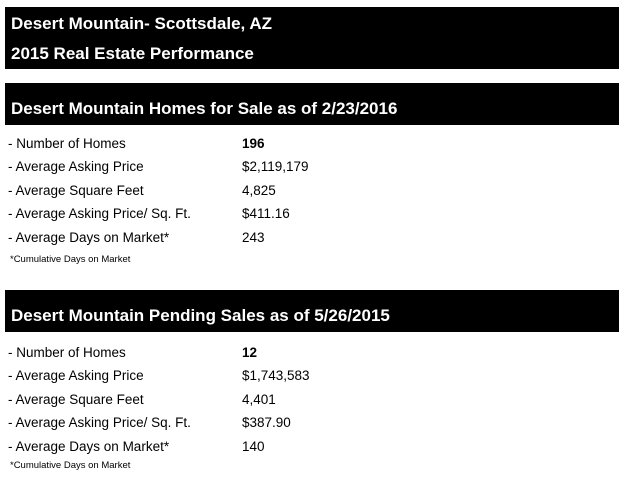 This screenshot has width=622, height=481. Describe the element at coordinates (253, 446) in the screenshot. I see `stat-value: 140` at that location.